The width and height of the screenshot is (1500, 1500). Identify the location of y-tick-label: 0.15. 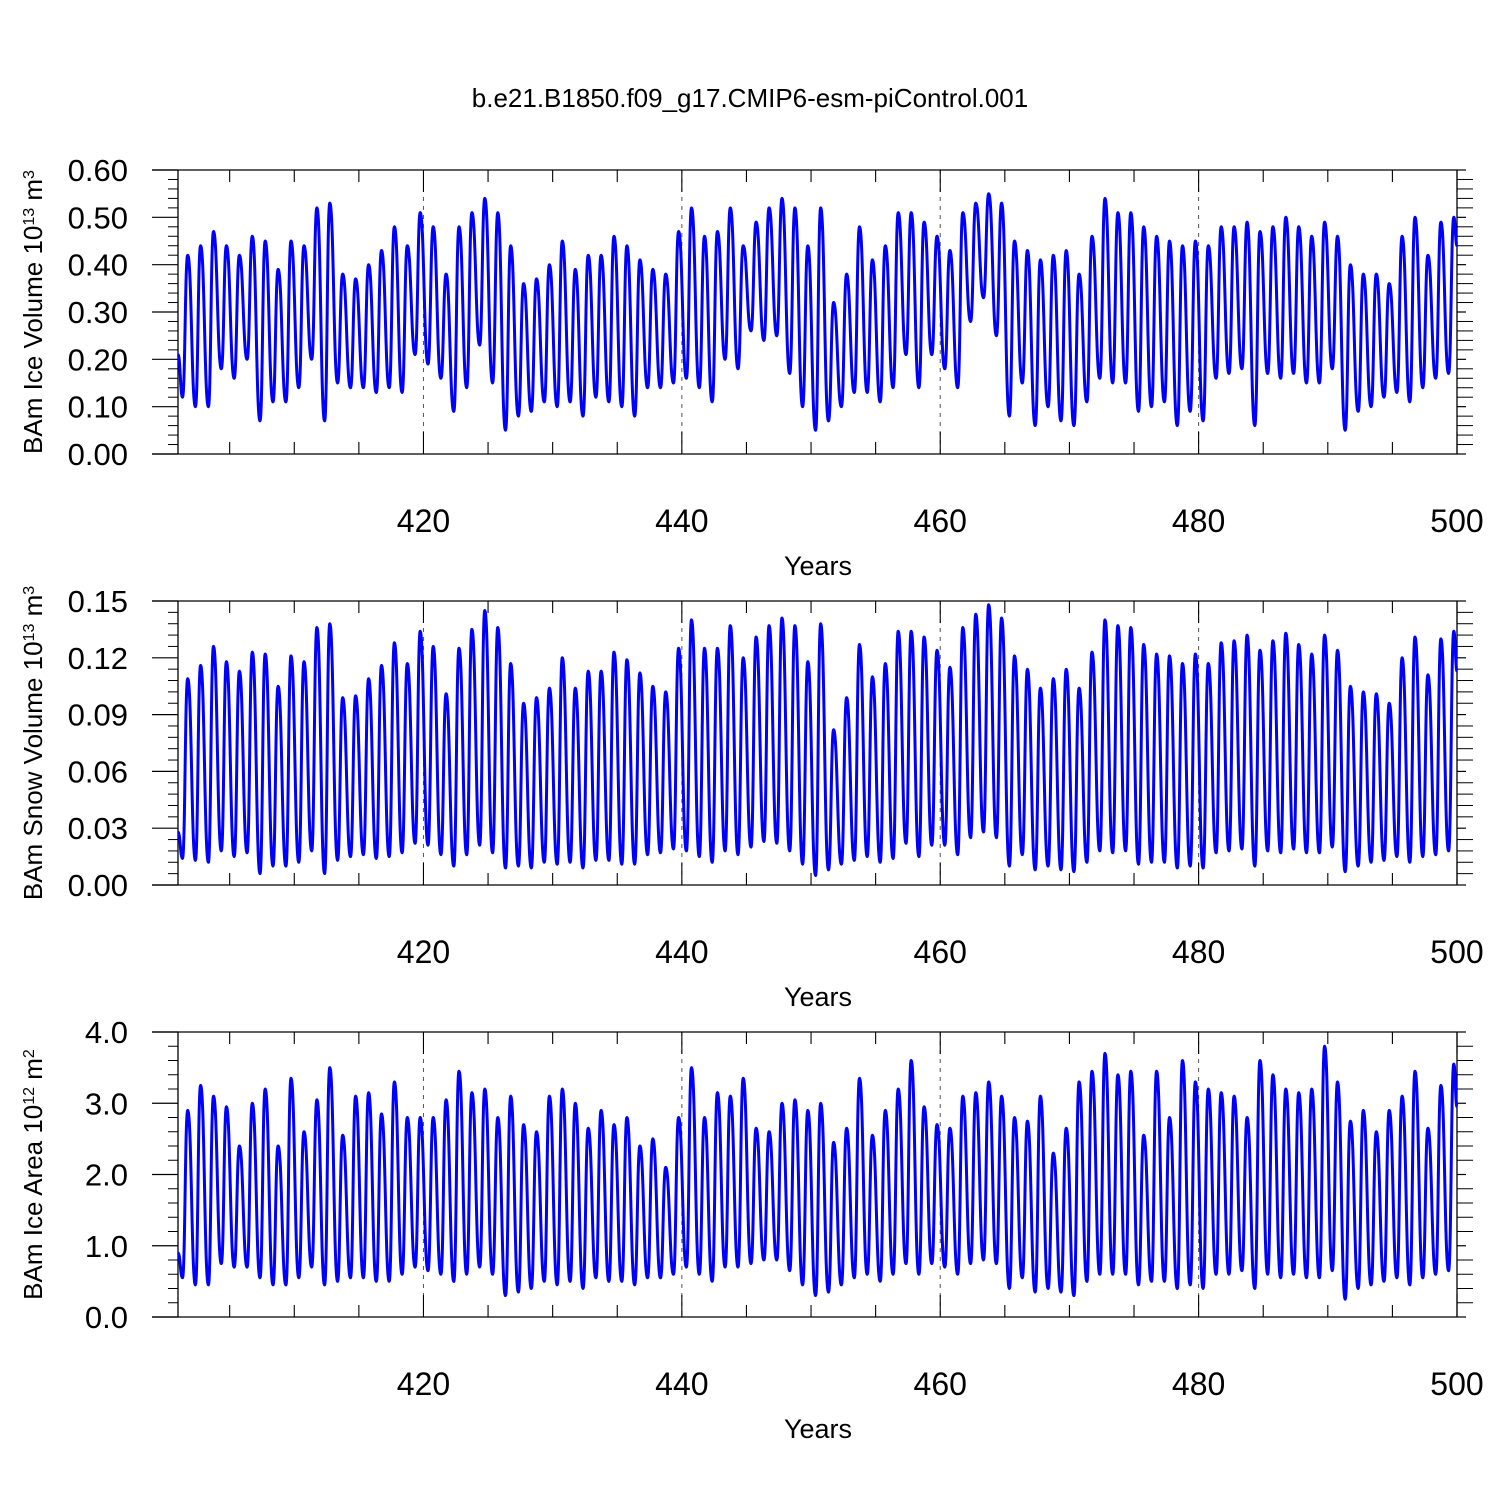
(98, 601).